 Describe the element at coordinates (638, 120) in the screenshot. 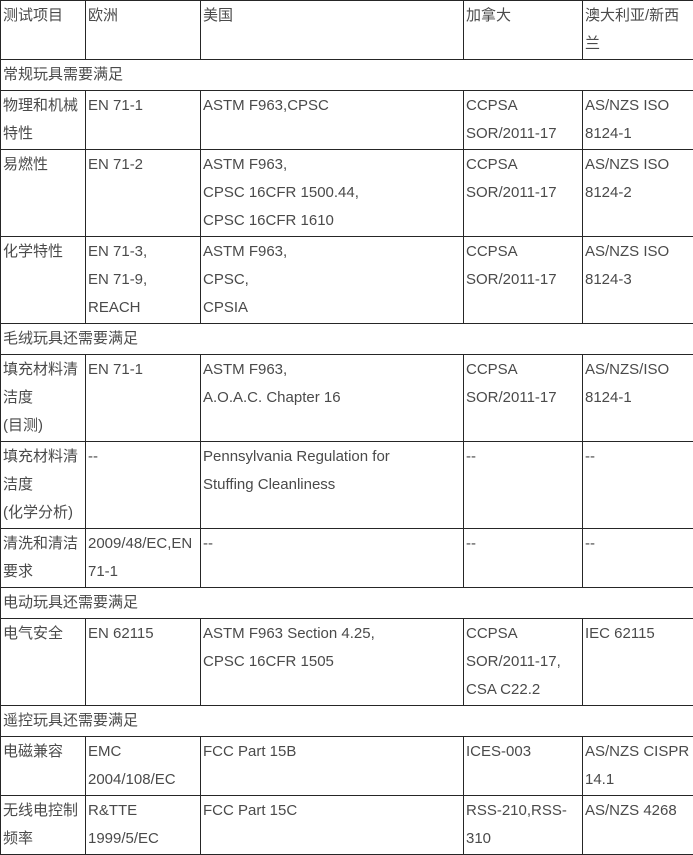

I see `cell-australia-nz: AS/NZS ISO 8124-1` at that location.